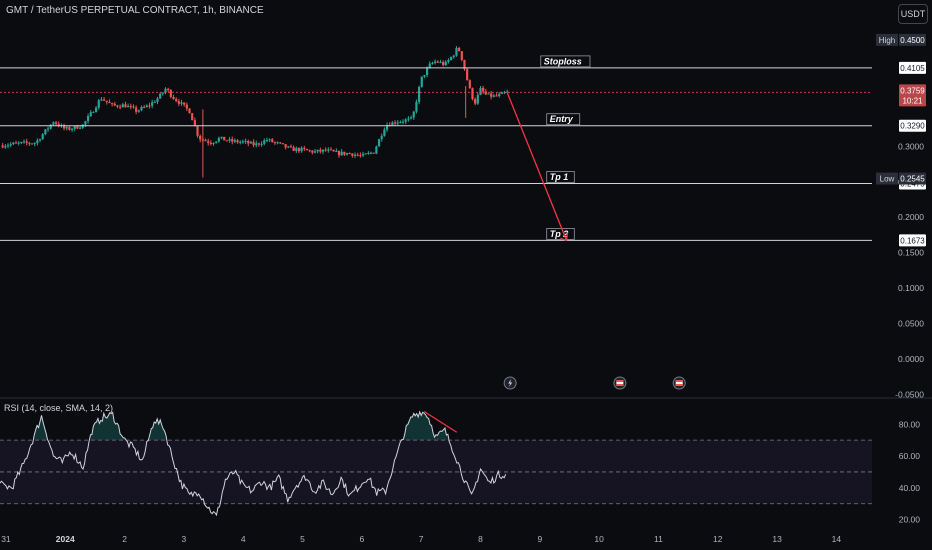 The height and width of the screenshot is (550, 932). What do you see at coordinates (911, 359) in the screenshot?
I see `price-axis-label: 0.0000` at bounding box center [911, 359].